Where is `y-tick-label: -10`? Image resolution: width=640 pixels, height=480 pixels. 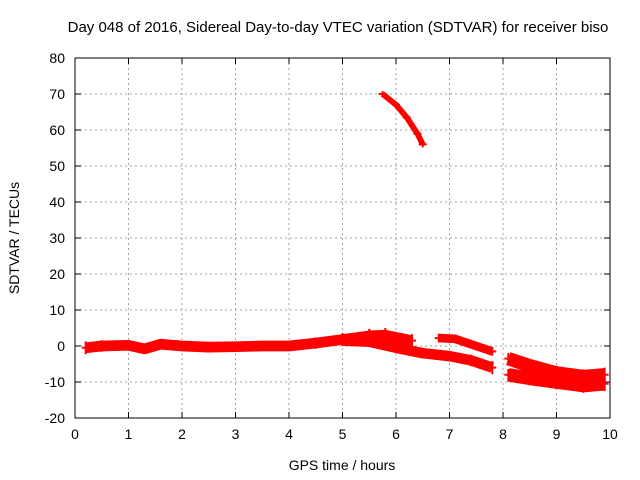 y-tick-label: -10 is located at coordinates (55, 382).